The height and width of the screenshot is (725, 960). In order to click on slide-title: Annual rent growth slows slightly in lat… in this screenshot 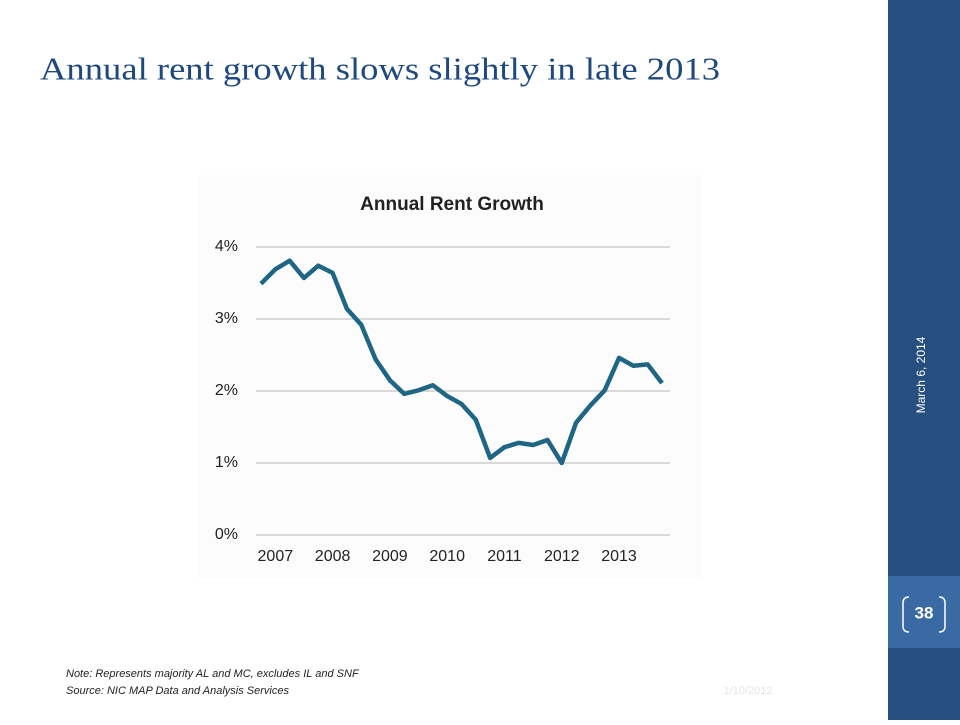, I will do `click(380, 68)`.